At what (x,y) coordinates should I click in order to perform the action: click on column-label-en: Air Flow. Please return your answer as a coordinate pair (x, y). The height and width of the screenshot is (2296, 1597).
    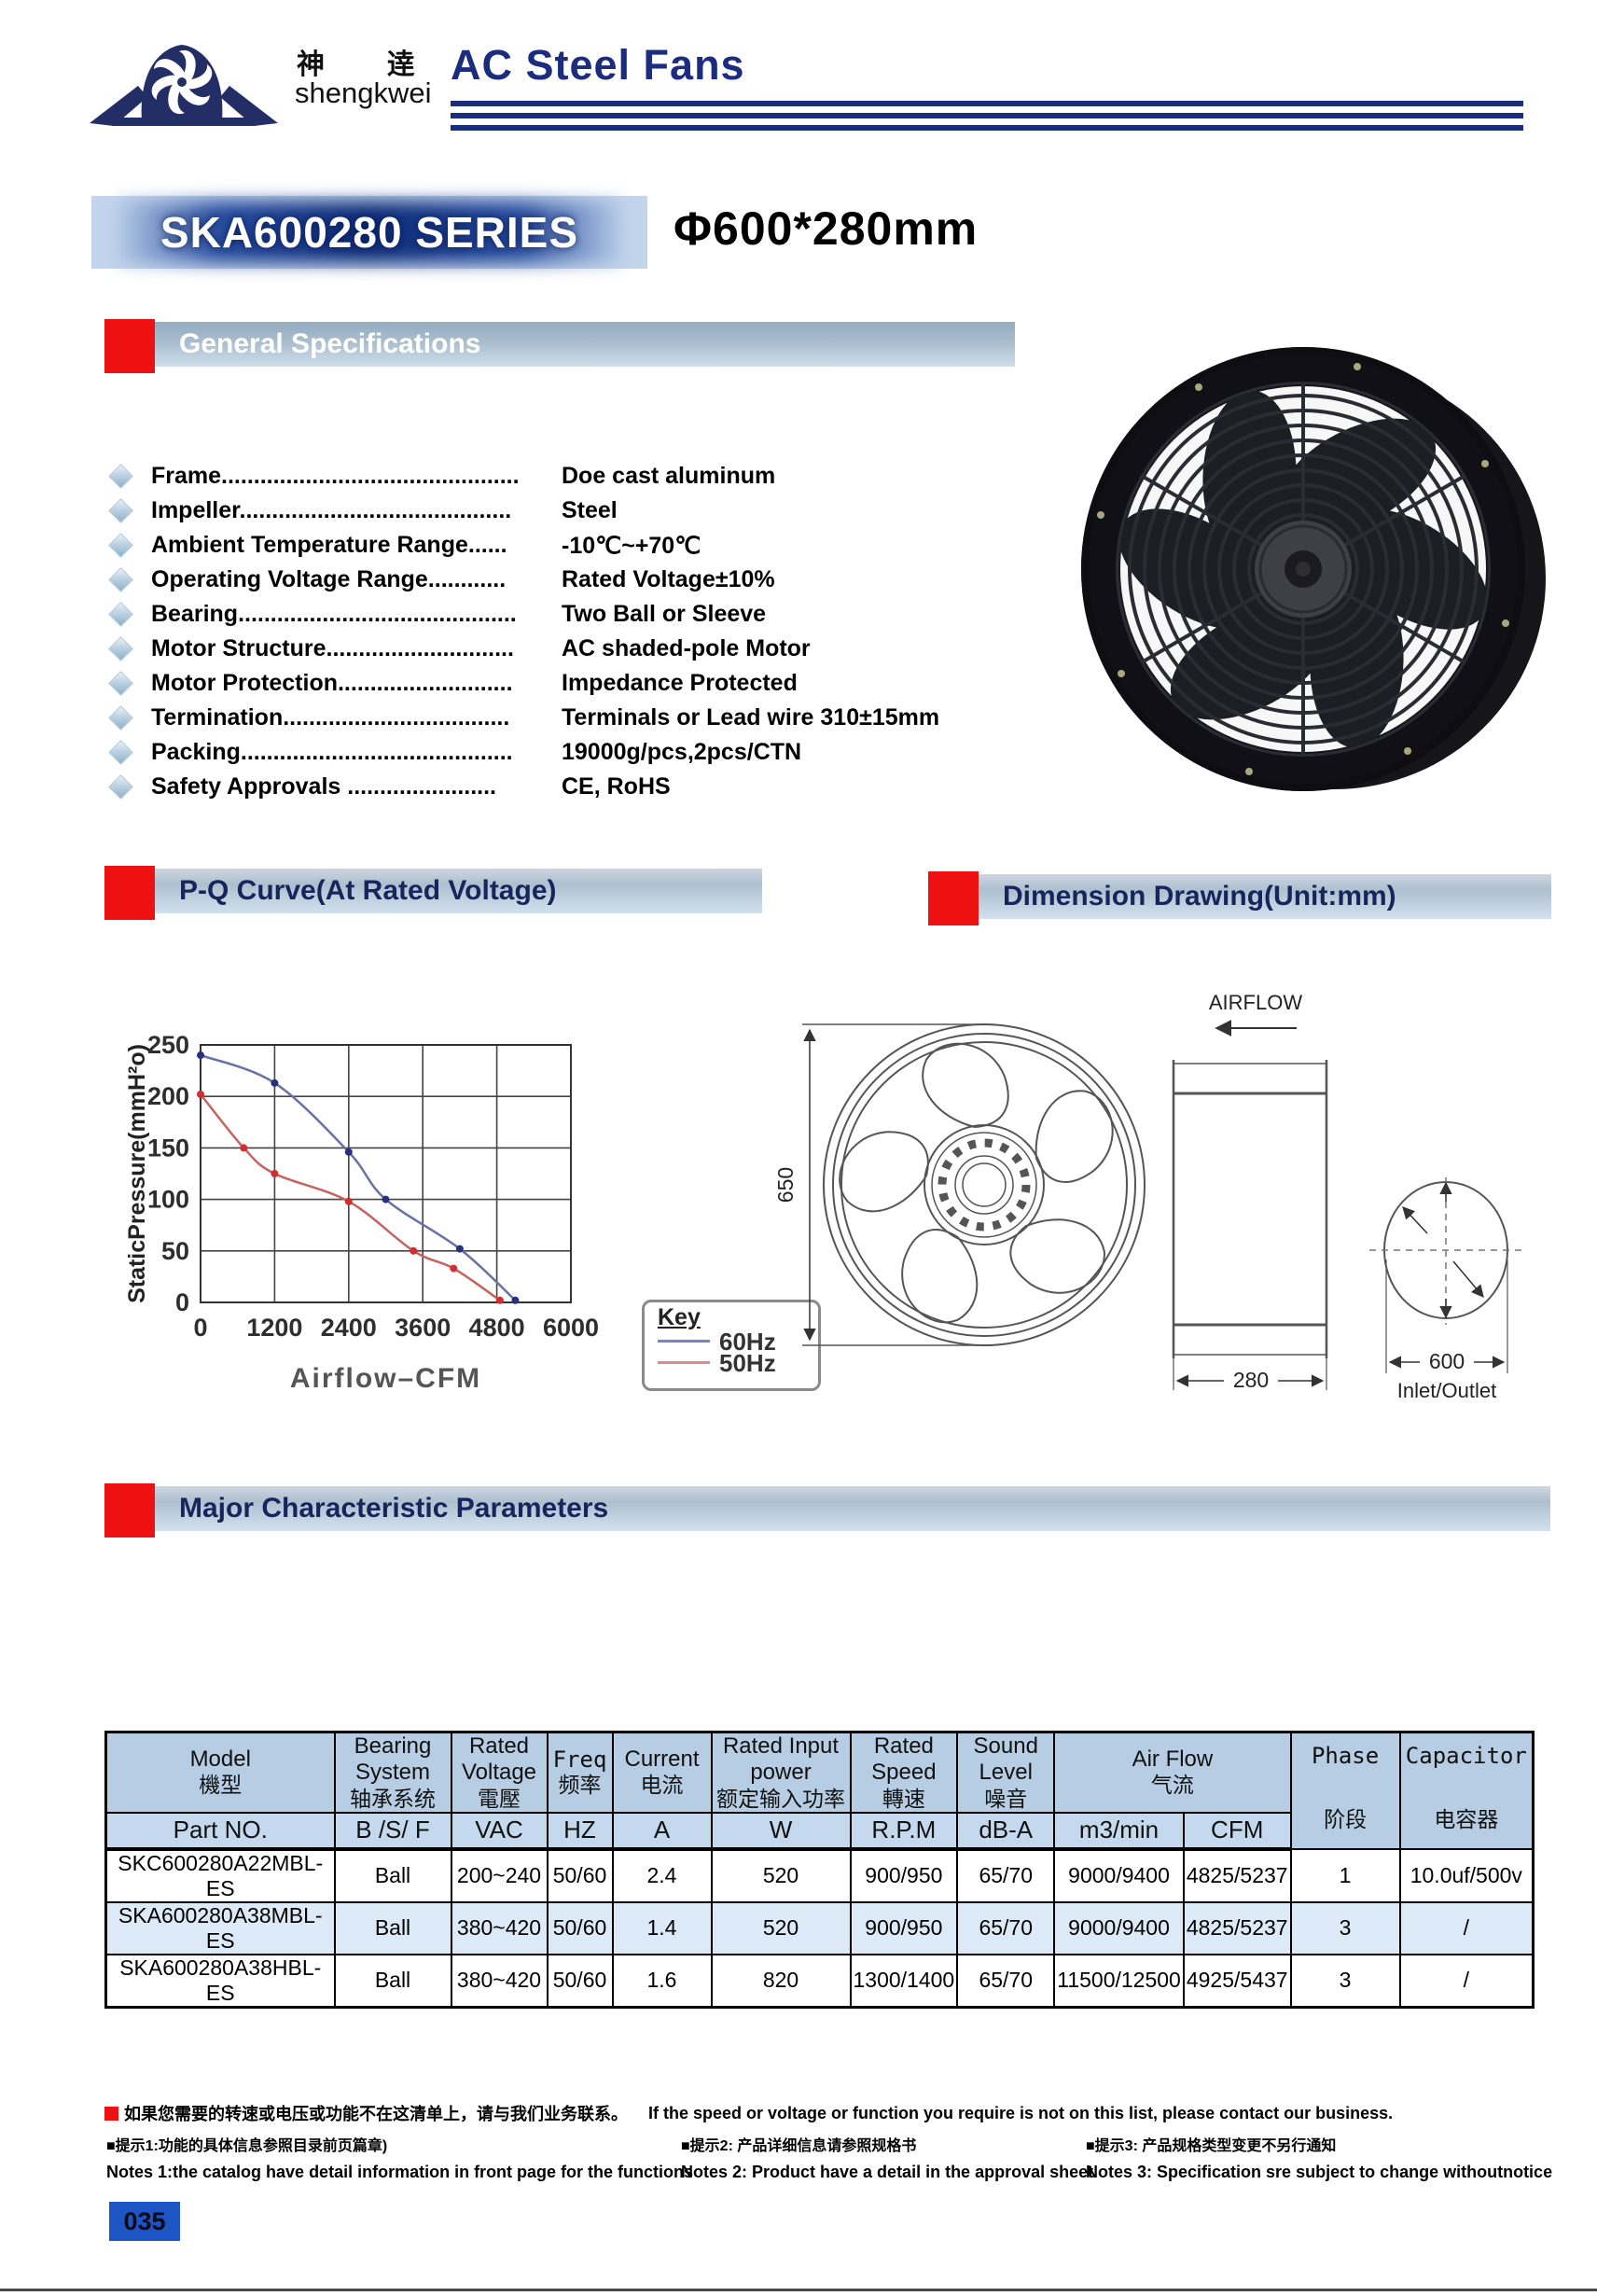
    Looking at the image, I should click on (1173, 1759).